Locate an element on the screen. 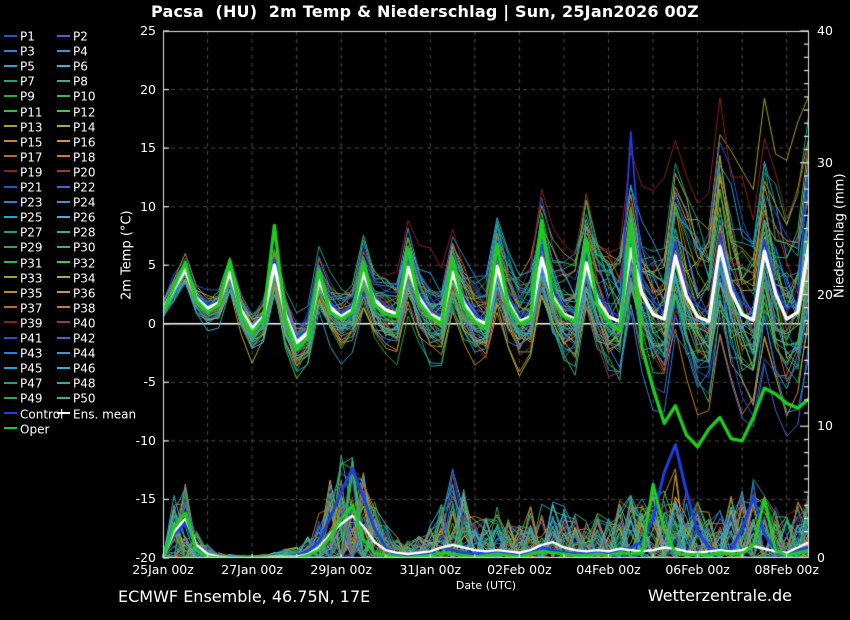 This screenshot has height=620, width=850. legend-label: P21 is located at coordinates (31, 187).